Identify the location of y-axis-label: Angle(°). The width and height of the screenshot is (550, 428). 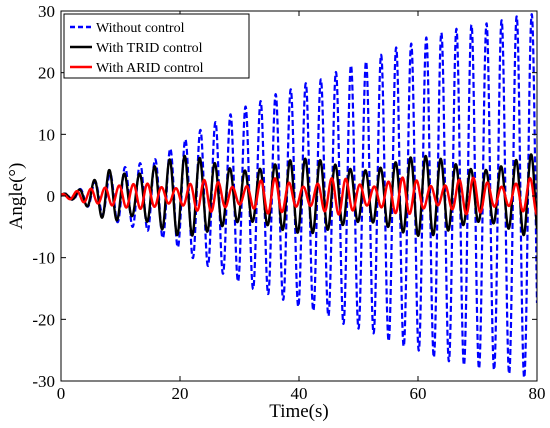
(16, 196).